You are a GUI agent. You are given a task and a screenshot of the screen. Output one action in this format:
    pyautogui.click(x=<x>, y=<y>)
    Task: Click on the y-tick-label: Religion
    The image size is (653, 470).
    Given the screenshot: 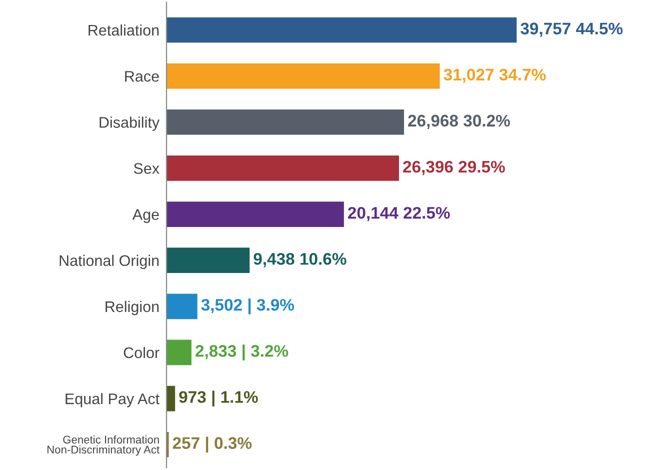 What is the action you would take?
    pyautogui.click(x=132, y=308)
    